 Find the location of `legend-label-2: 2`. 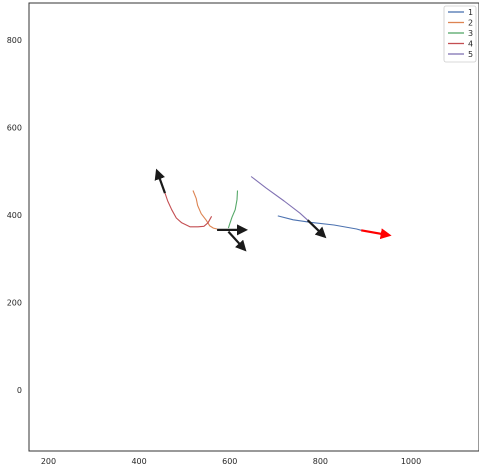

legend-label-2: 2 is located at coordinates (470, 23).